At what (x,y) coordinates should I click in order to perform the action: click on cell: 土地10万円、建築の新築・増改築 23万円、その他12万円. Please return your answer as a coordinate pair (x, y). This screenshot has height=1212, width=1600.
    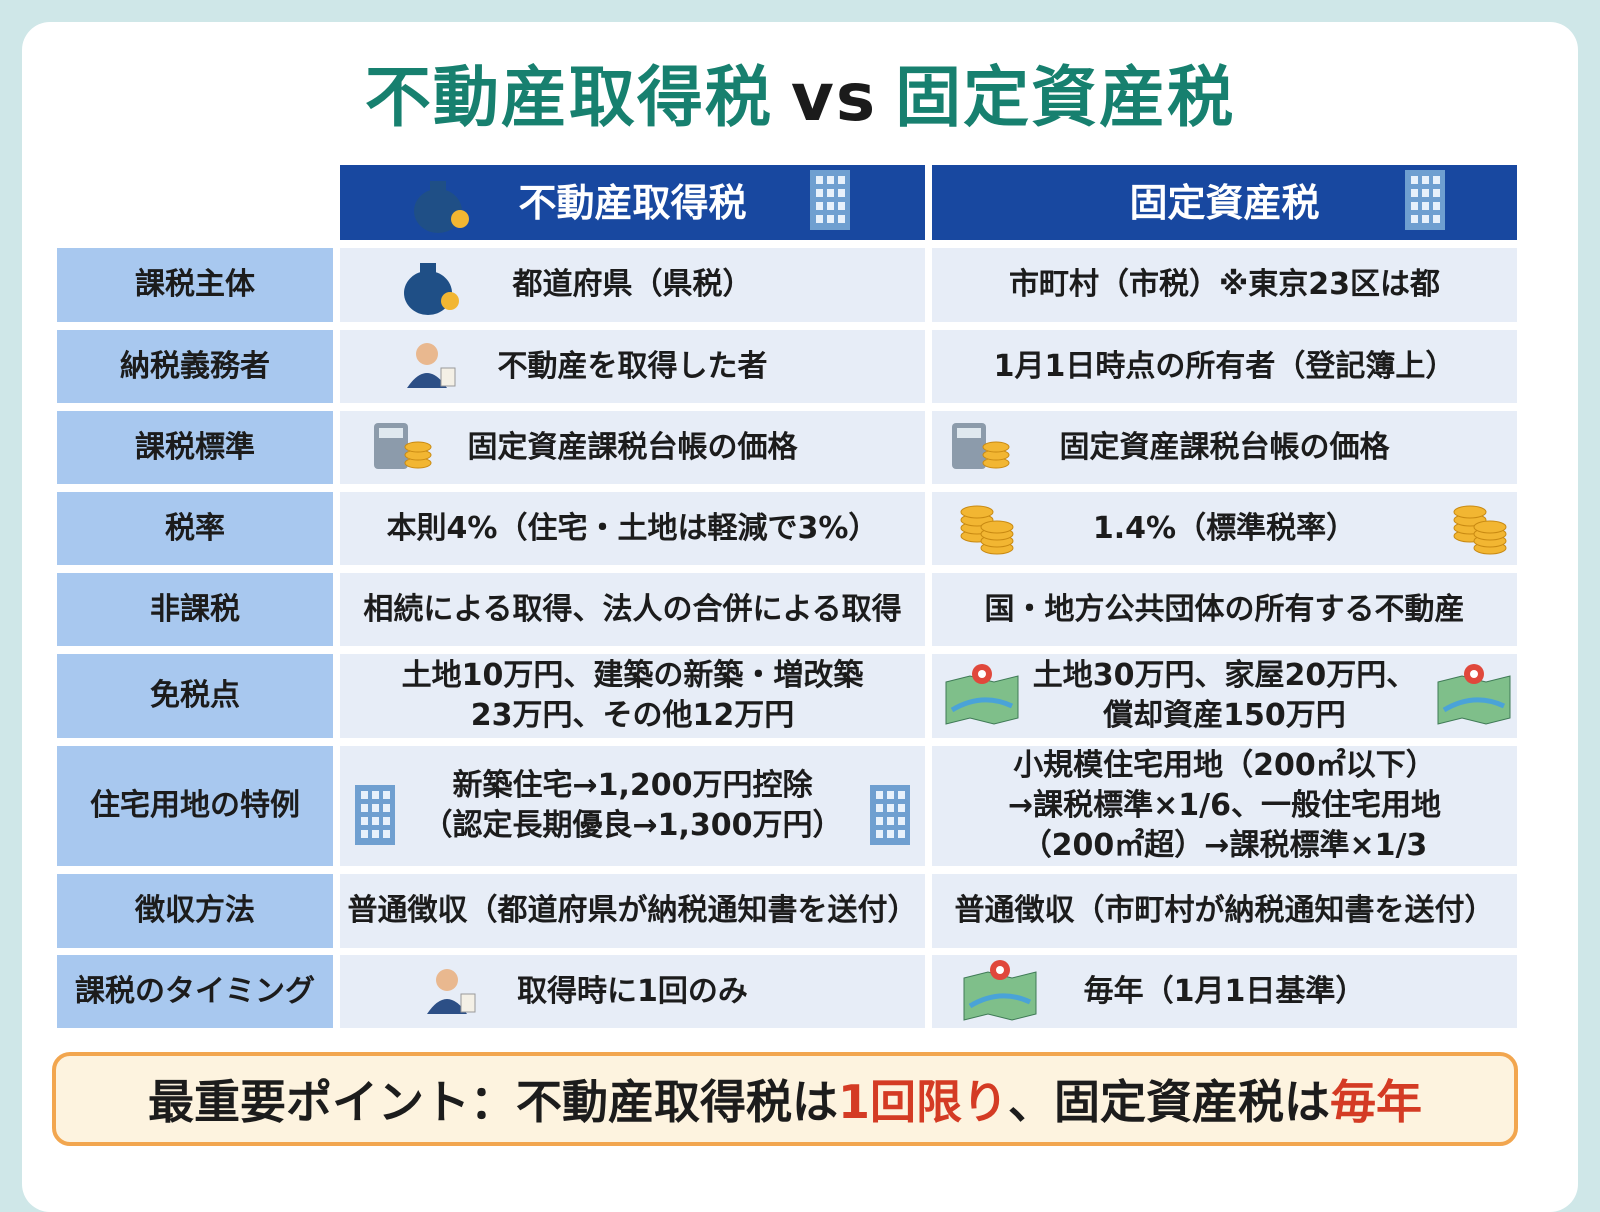
    Looking at the image, I should click on (632, 696).